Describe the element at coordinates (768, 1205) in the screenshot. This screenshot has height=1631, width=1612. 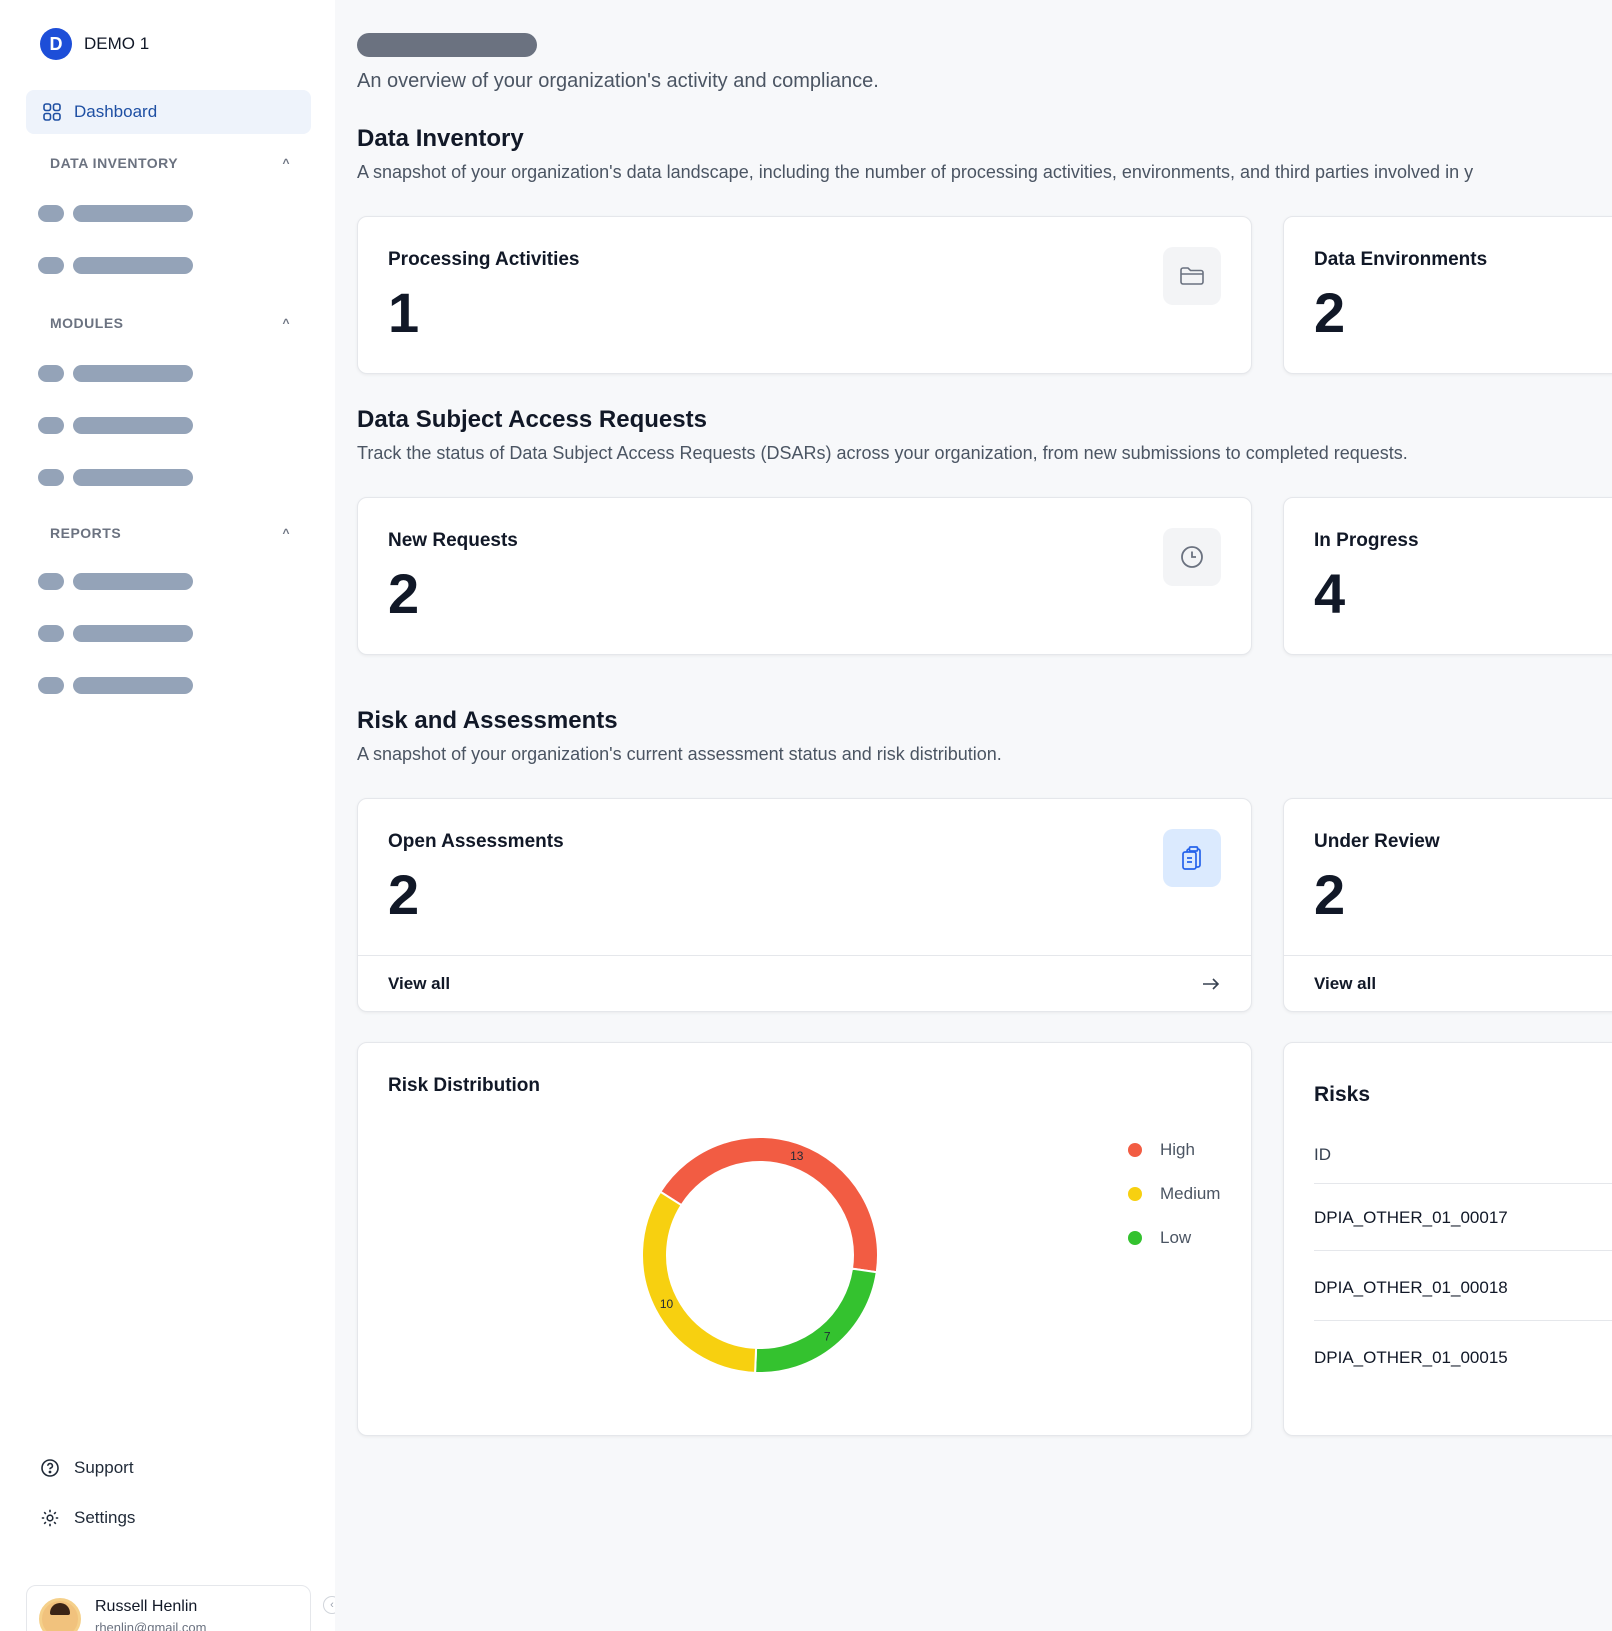
I see `donut-slice-high` at that location.